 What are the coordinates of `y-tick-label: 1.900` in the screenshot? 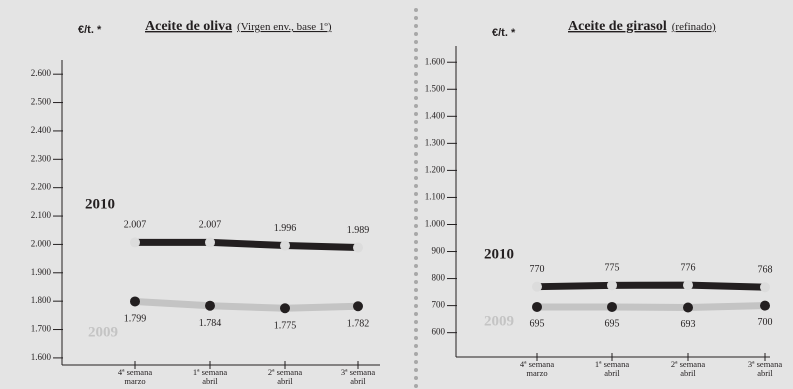 It's located at (41, 272).